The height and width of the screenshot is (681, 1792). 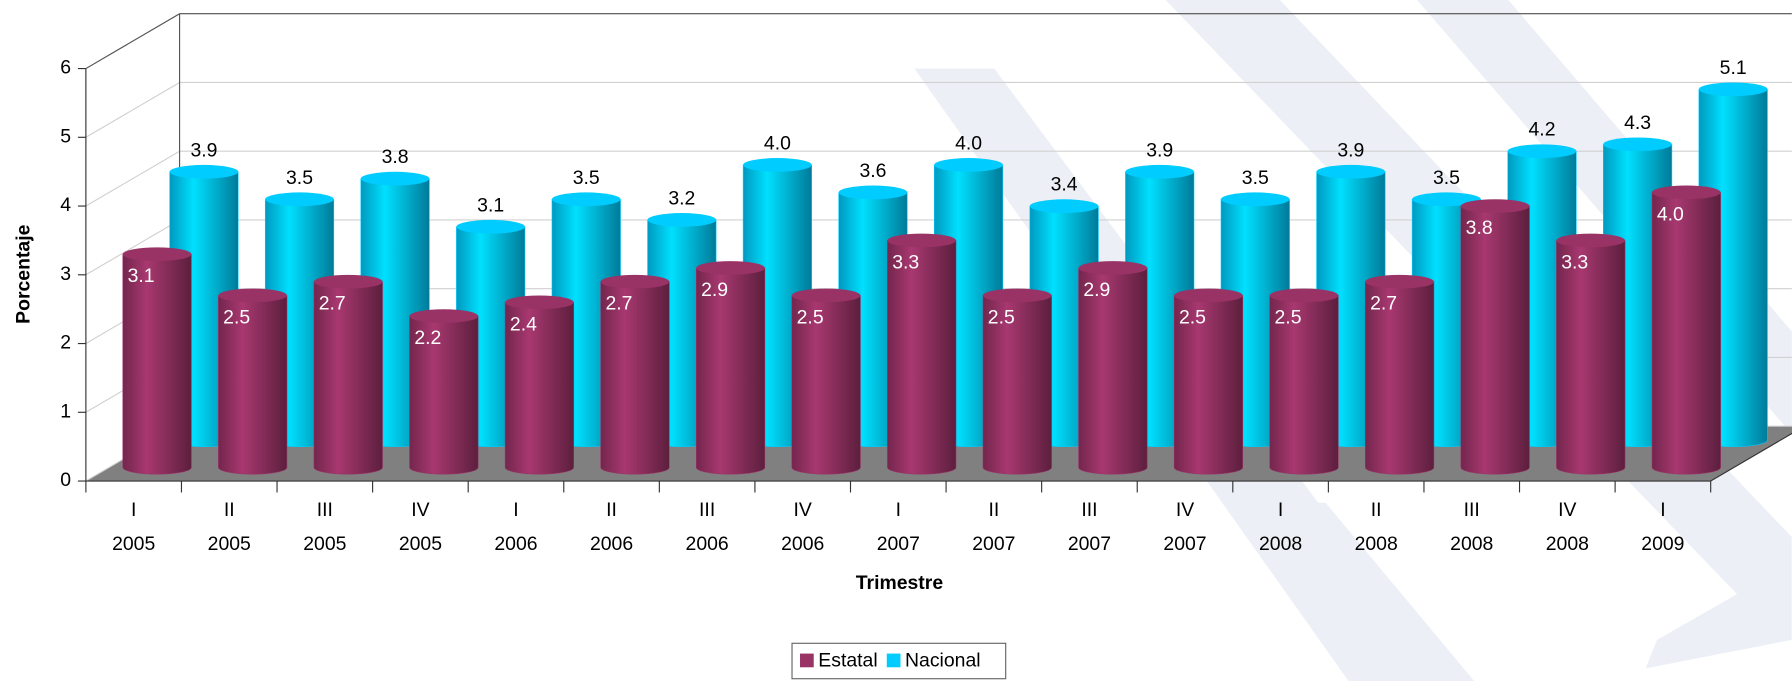 What do you see at coordinates (65, 411) in the screenshot?
I see `y-tick-label: 1` at bounding box center [65, 411].